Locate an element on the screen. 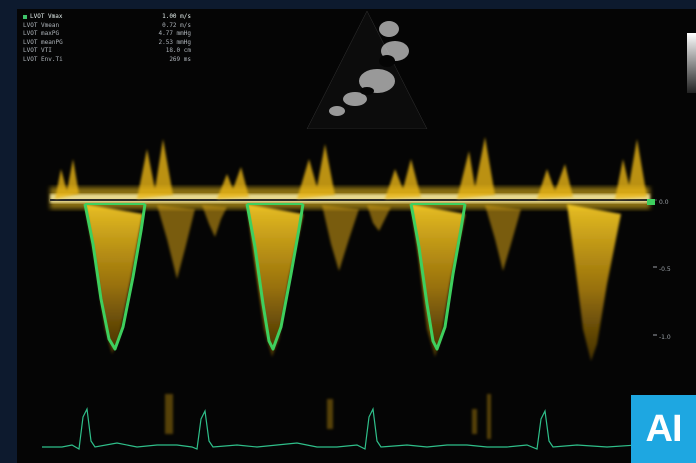 This screenshot has height=463, width=696. ai-watermark-badge: AI is located at coordinates (663, 429).